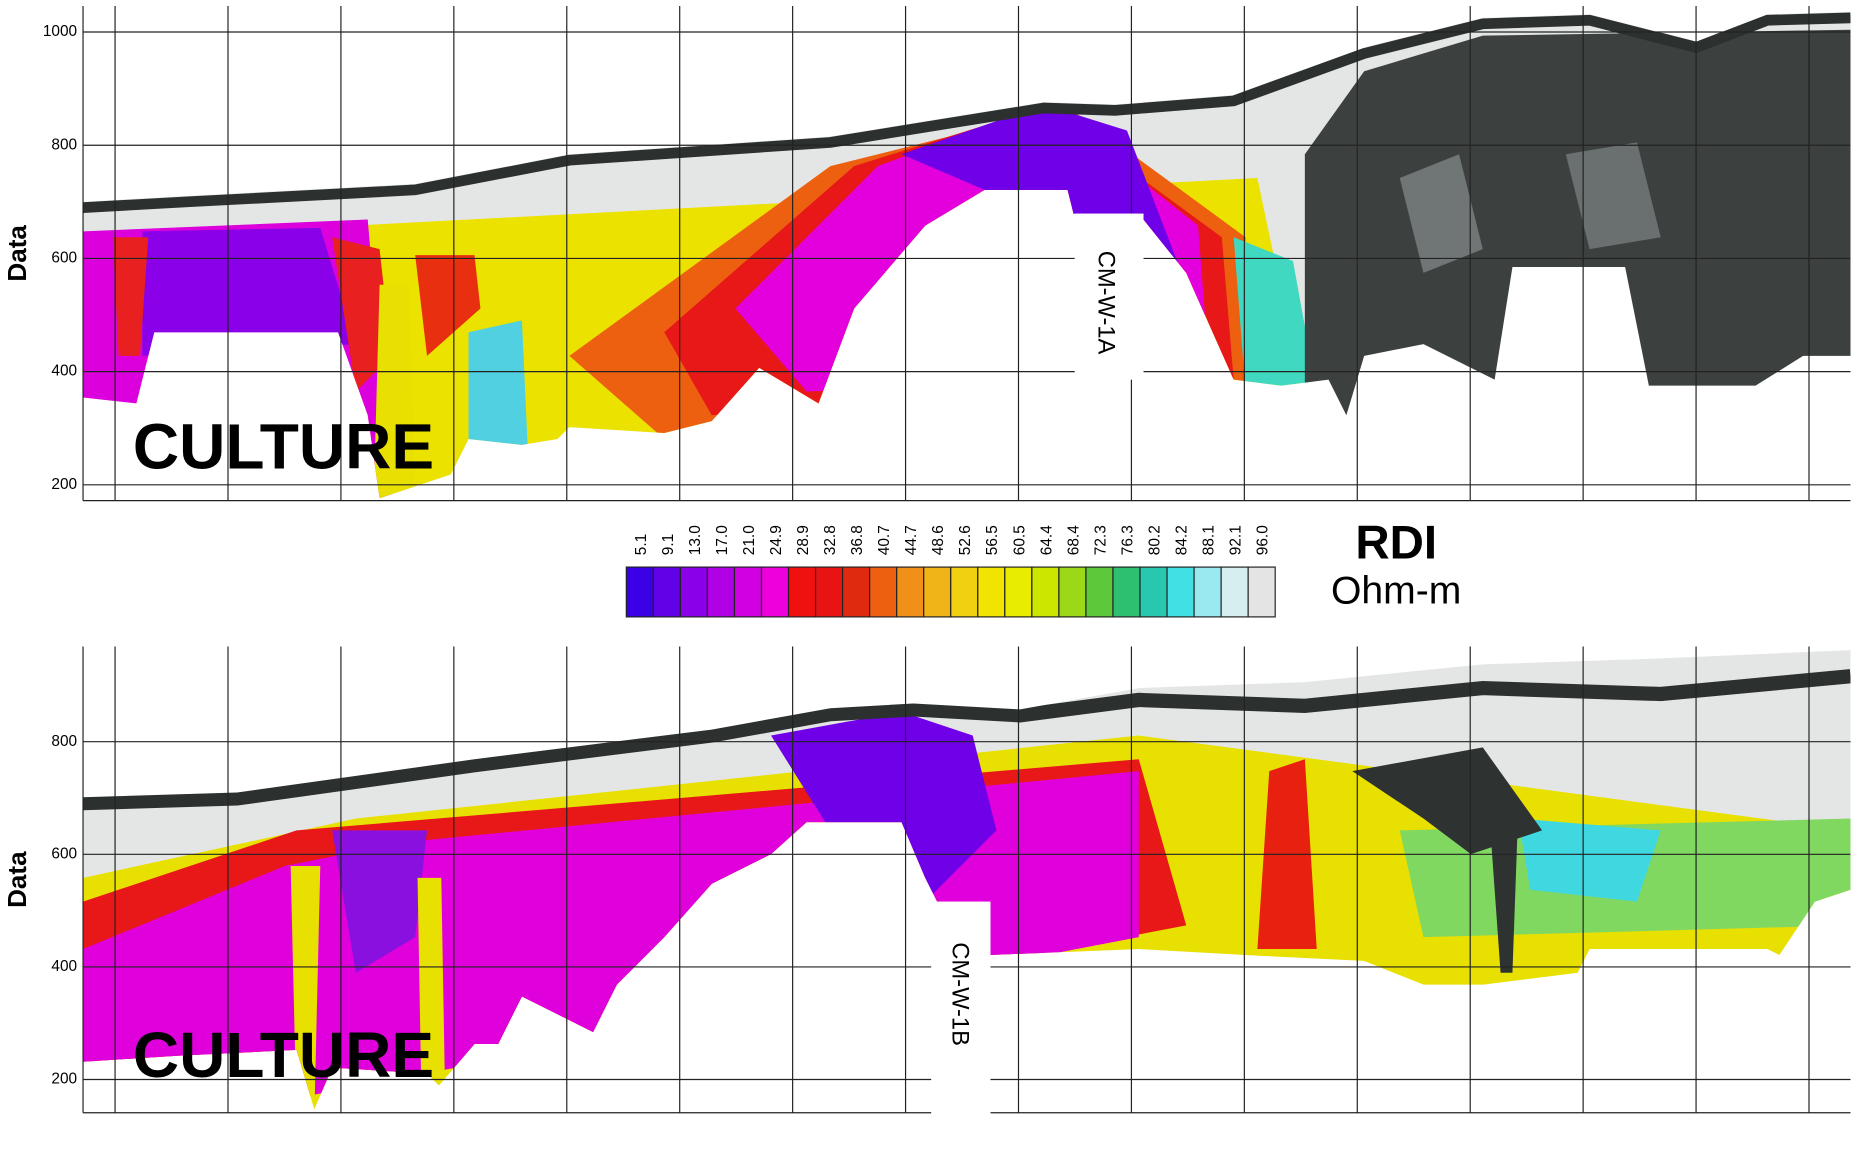  Describe the element at coordinates (830, 540) in the screenshot. I see `colorbar-label: 32.8` at that location.